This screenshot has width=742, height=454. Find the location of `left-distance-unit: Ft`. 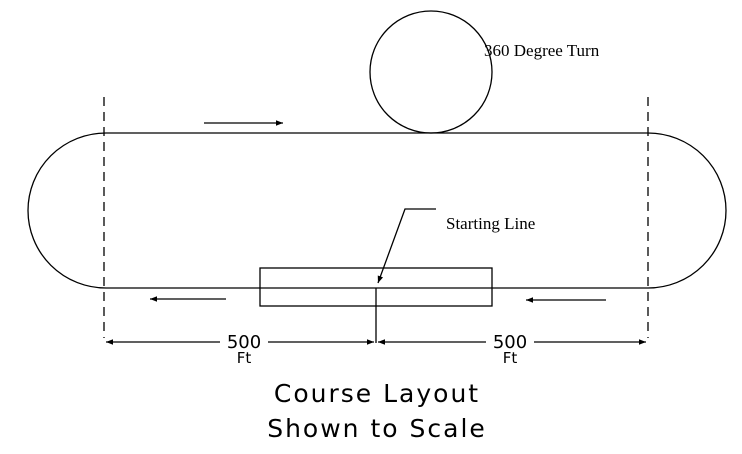

left-distance-unit: Ft is located at coordinates (244, 358).